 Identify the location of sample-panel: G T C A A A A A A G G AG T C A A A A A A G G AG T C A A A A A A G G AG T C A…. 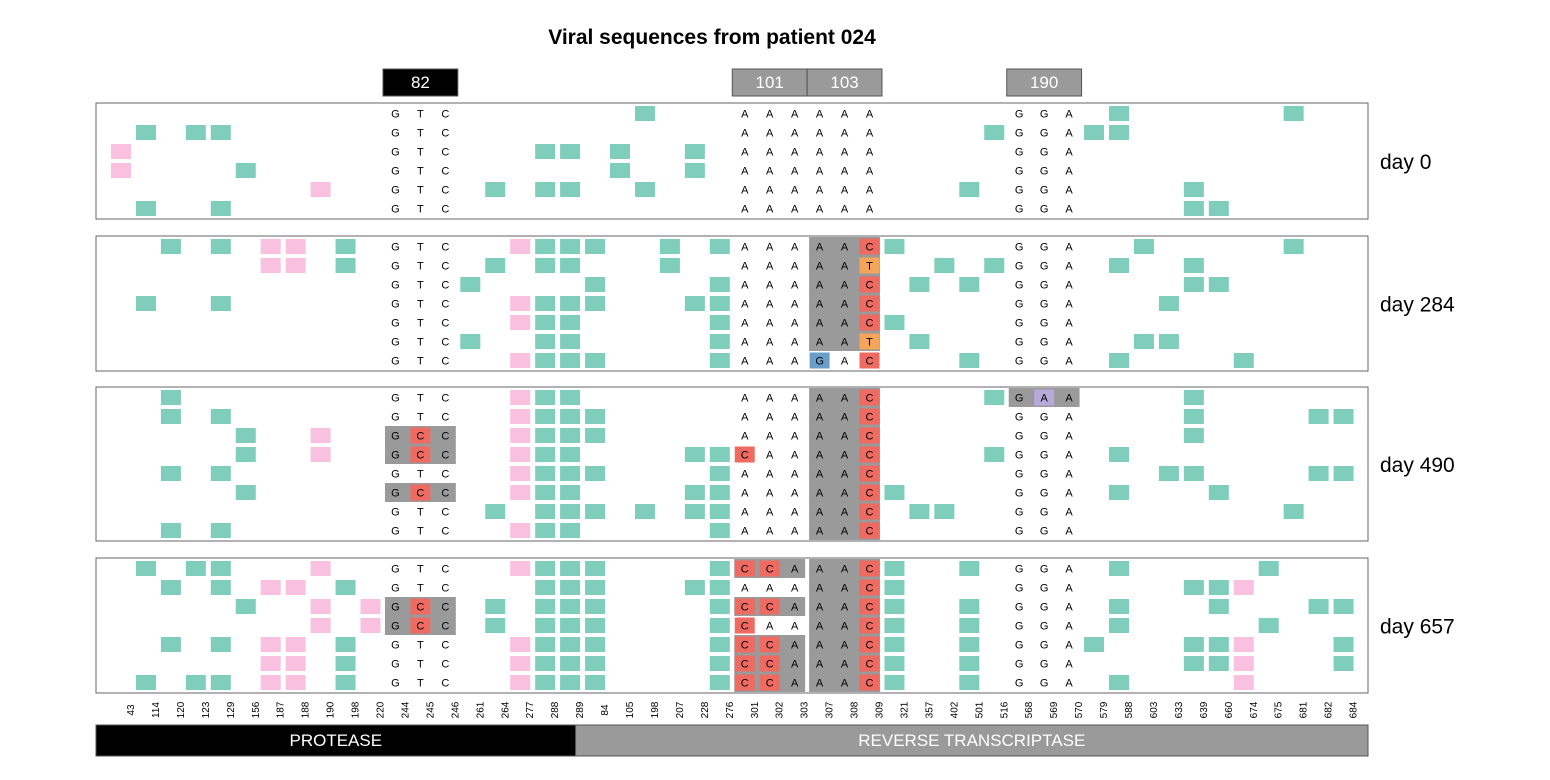
(763, 161).